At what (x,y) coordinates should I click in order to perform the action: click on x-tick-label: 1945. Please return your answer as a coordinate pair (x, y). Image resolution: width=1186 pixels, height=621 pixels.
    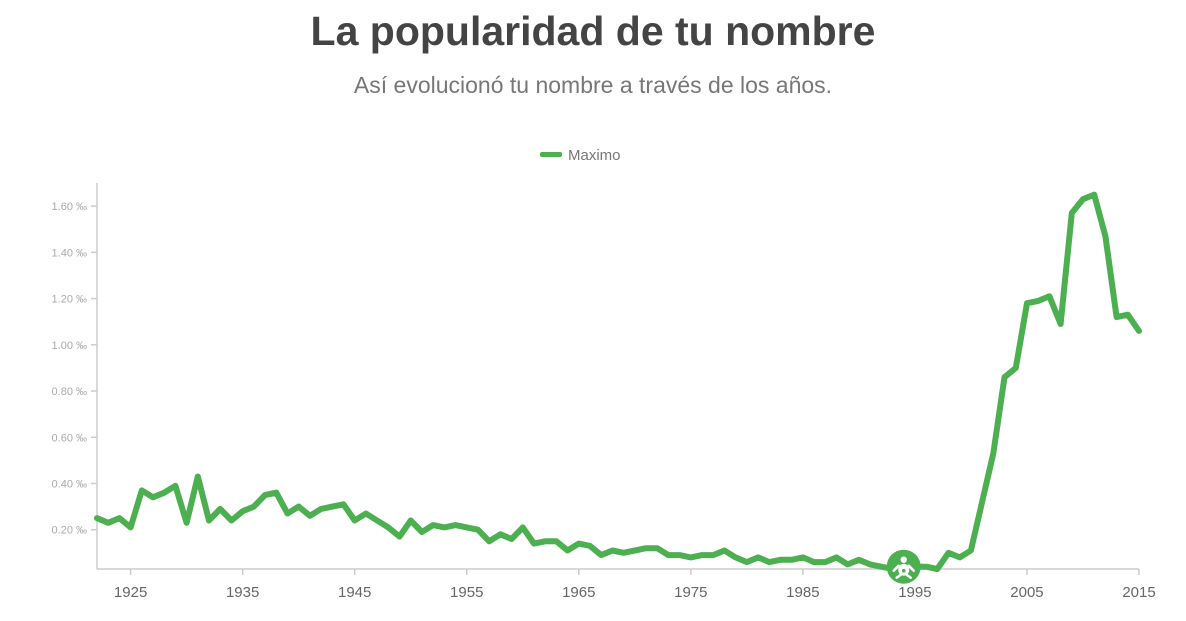
    Looking at the image, I should click on (354, 592).